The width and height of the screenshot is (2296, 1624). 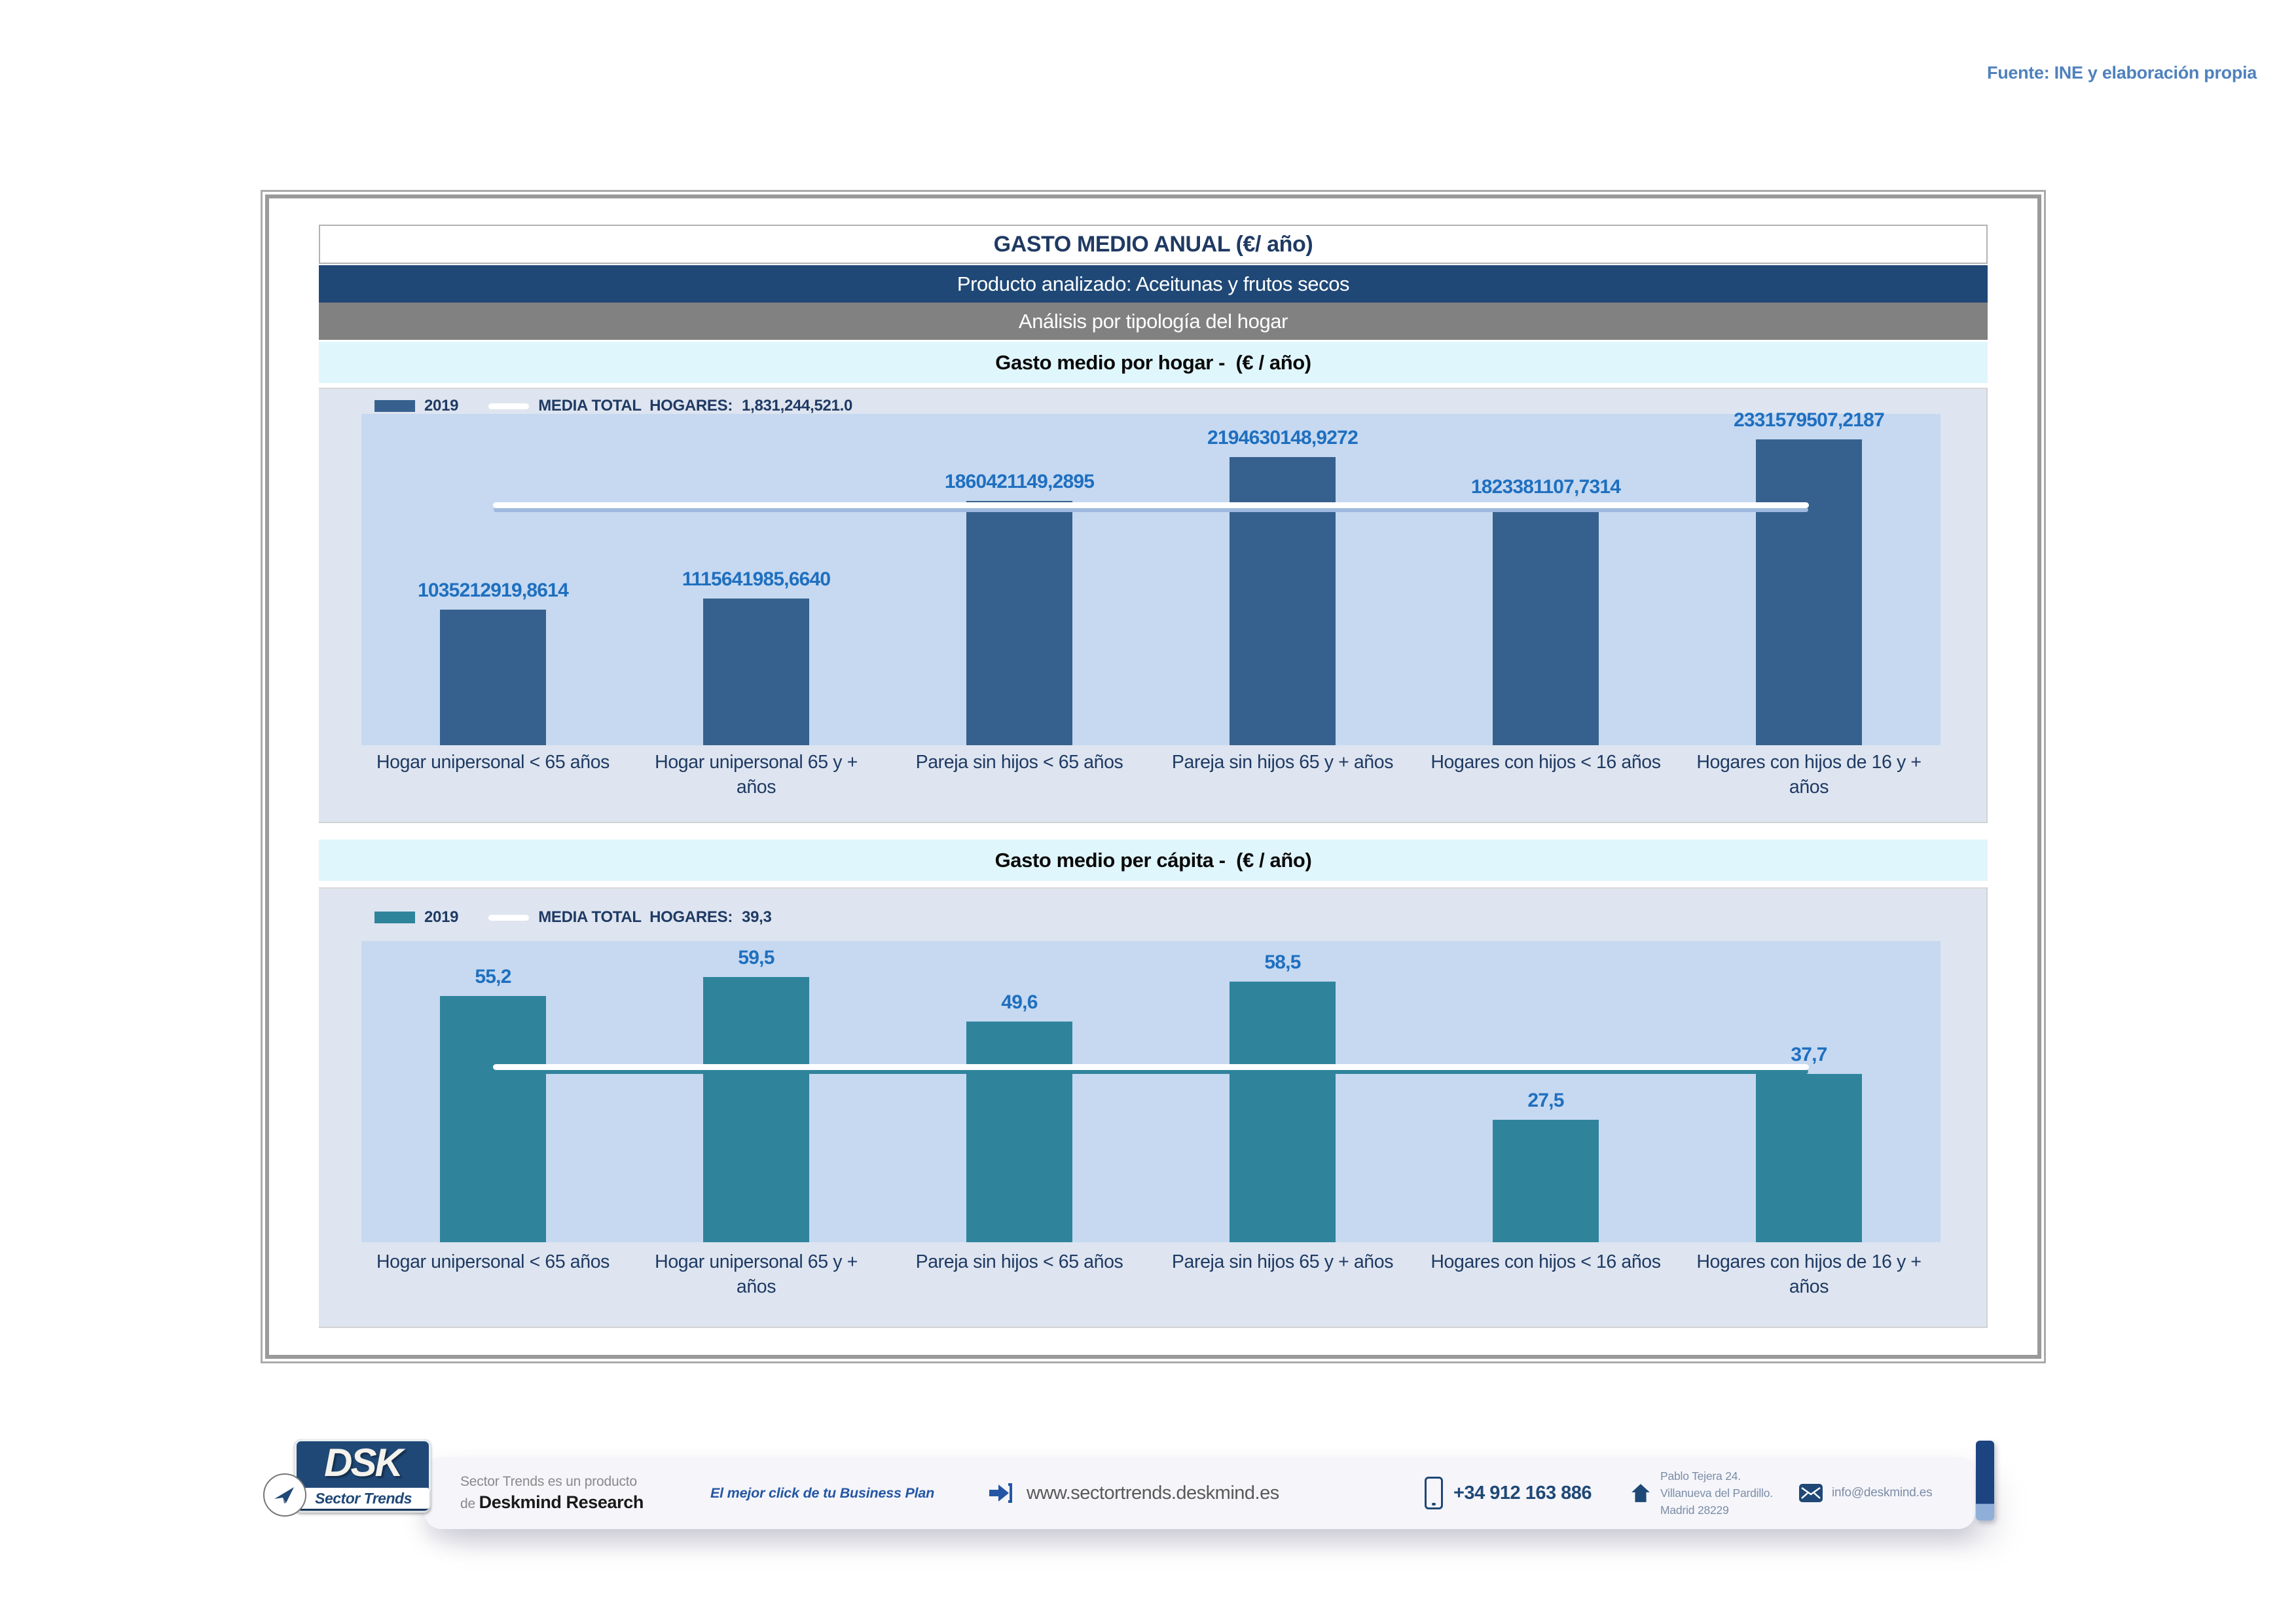 I want to click on email-block: info@deskmind.es, so click(x=1866, y=1493).